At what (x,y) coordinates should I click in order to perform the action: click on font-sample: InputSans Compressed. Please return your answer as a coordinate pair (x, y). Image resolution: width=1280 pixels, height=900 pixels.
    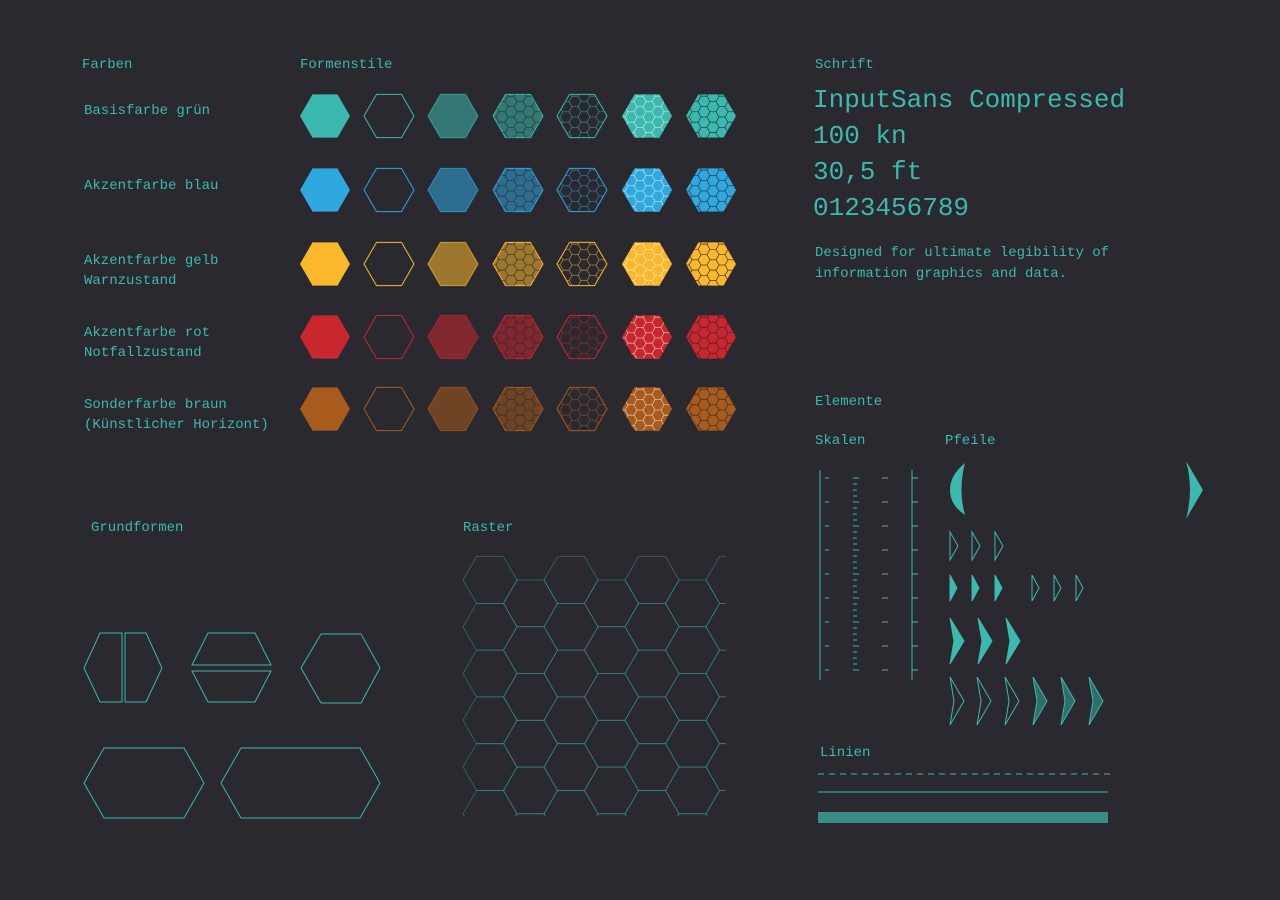
    Looking at the image, I should click on (969, 100).